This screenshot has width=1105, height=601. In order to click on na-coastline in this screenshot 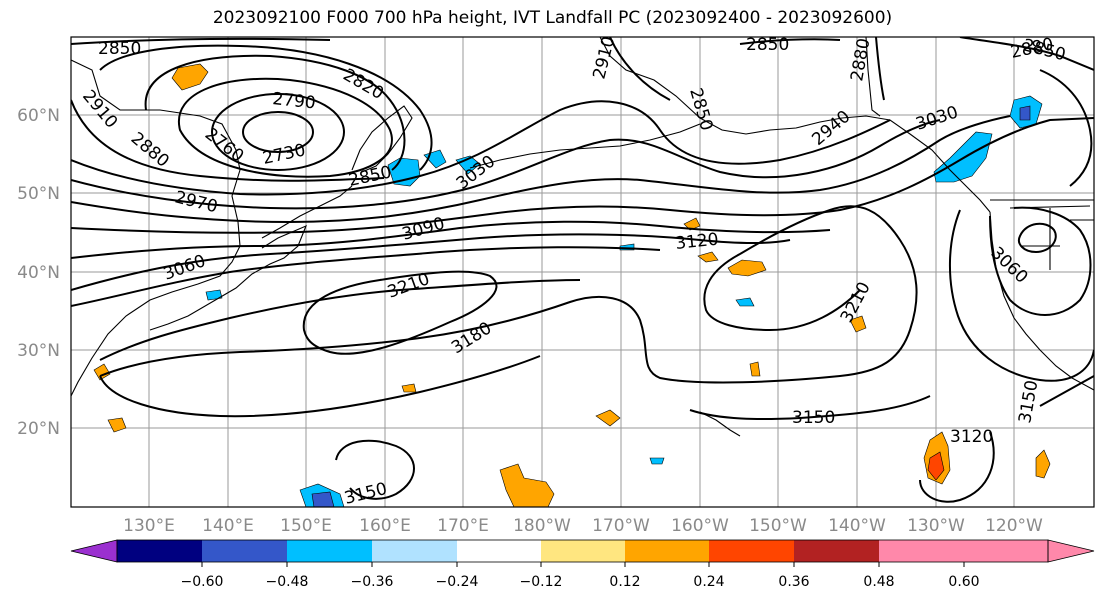, I will do `click(1041, 301)`.